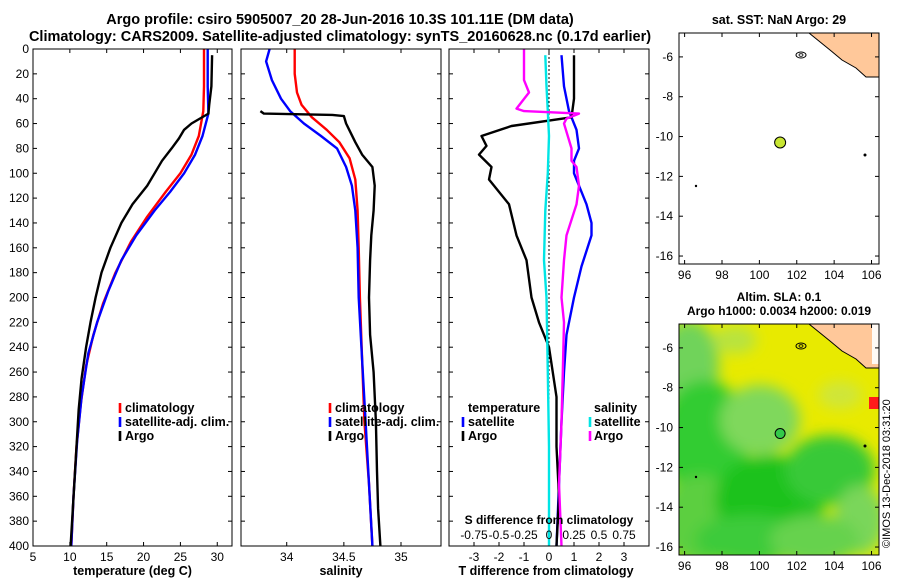 The image size is (900, 580). I want to click on sla-map-argo-marker, so click(780, 434).